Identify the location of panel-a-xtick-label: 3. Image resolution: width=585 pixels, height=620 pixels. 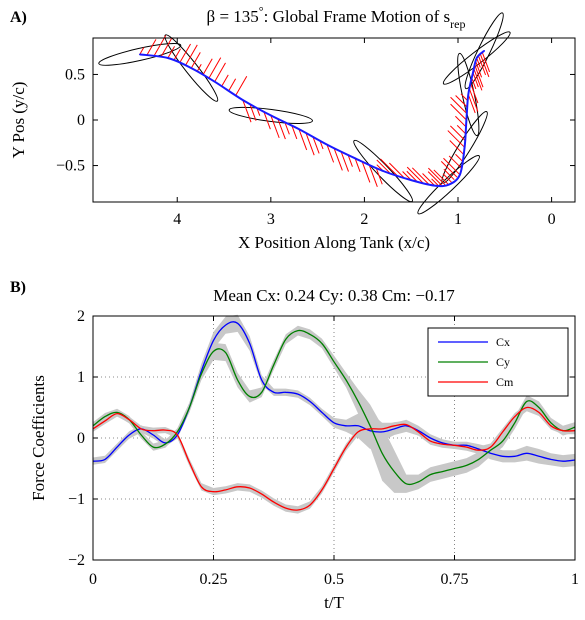
(271, 219).